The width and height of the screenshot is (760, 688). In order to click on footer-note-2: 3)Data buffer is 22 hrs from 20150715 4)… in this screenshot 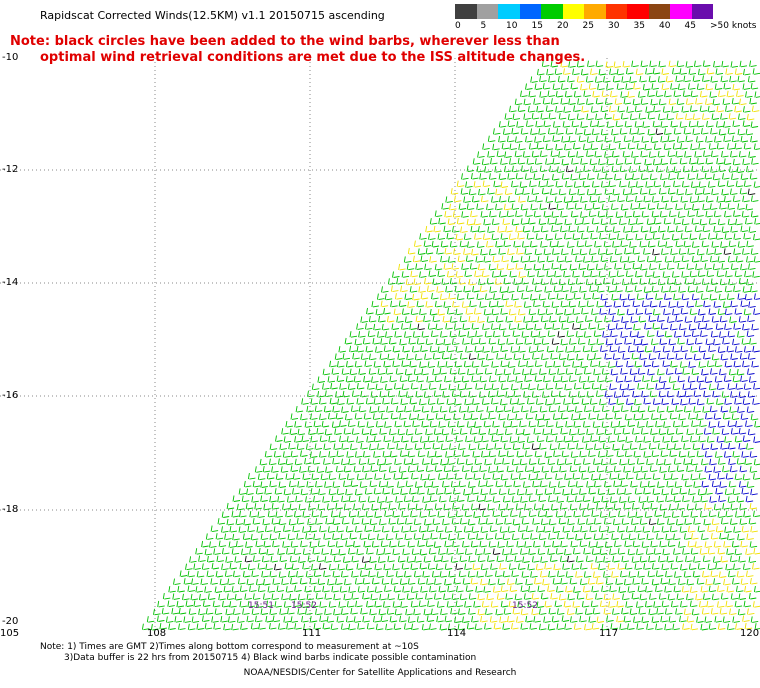, I will do `click(270, 658)`.